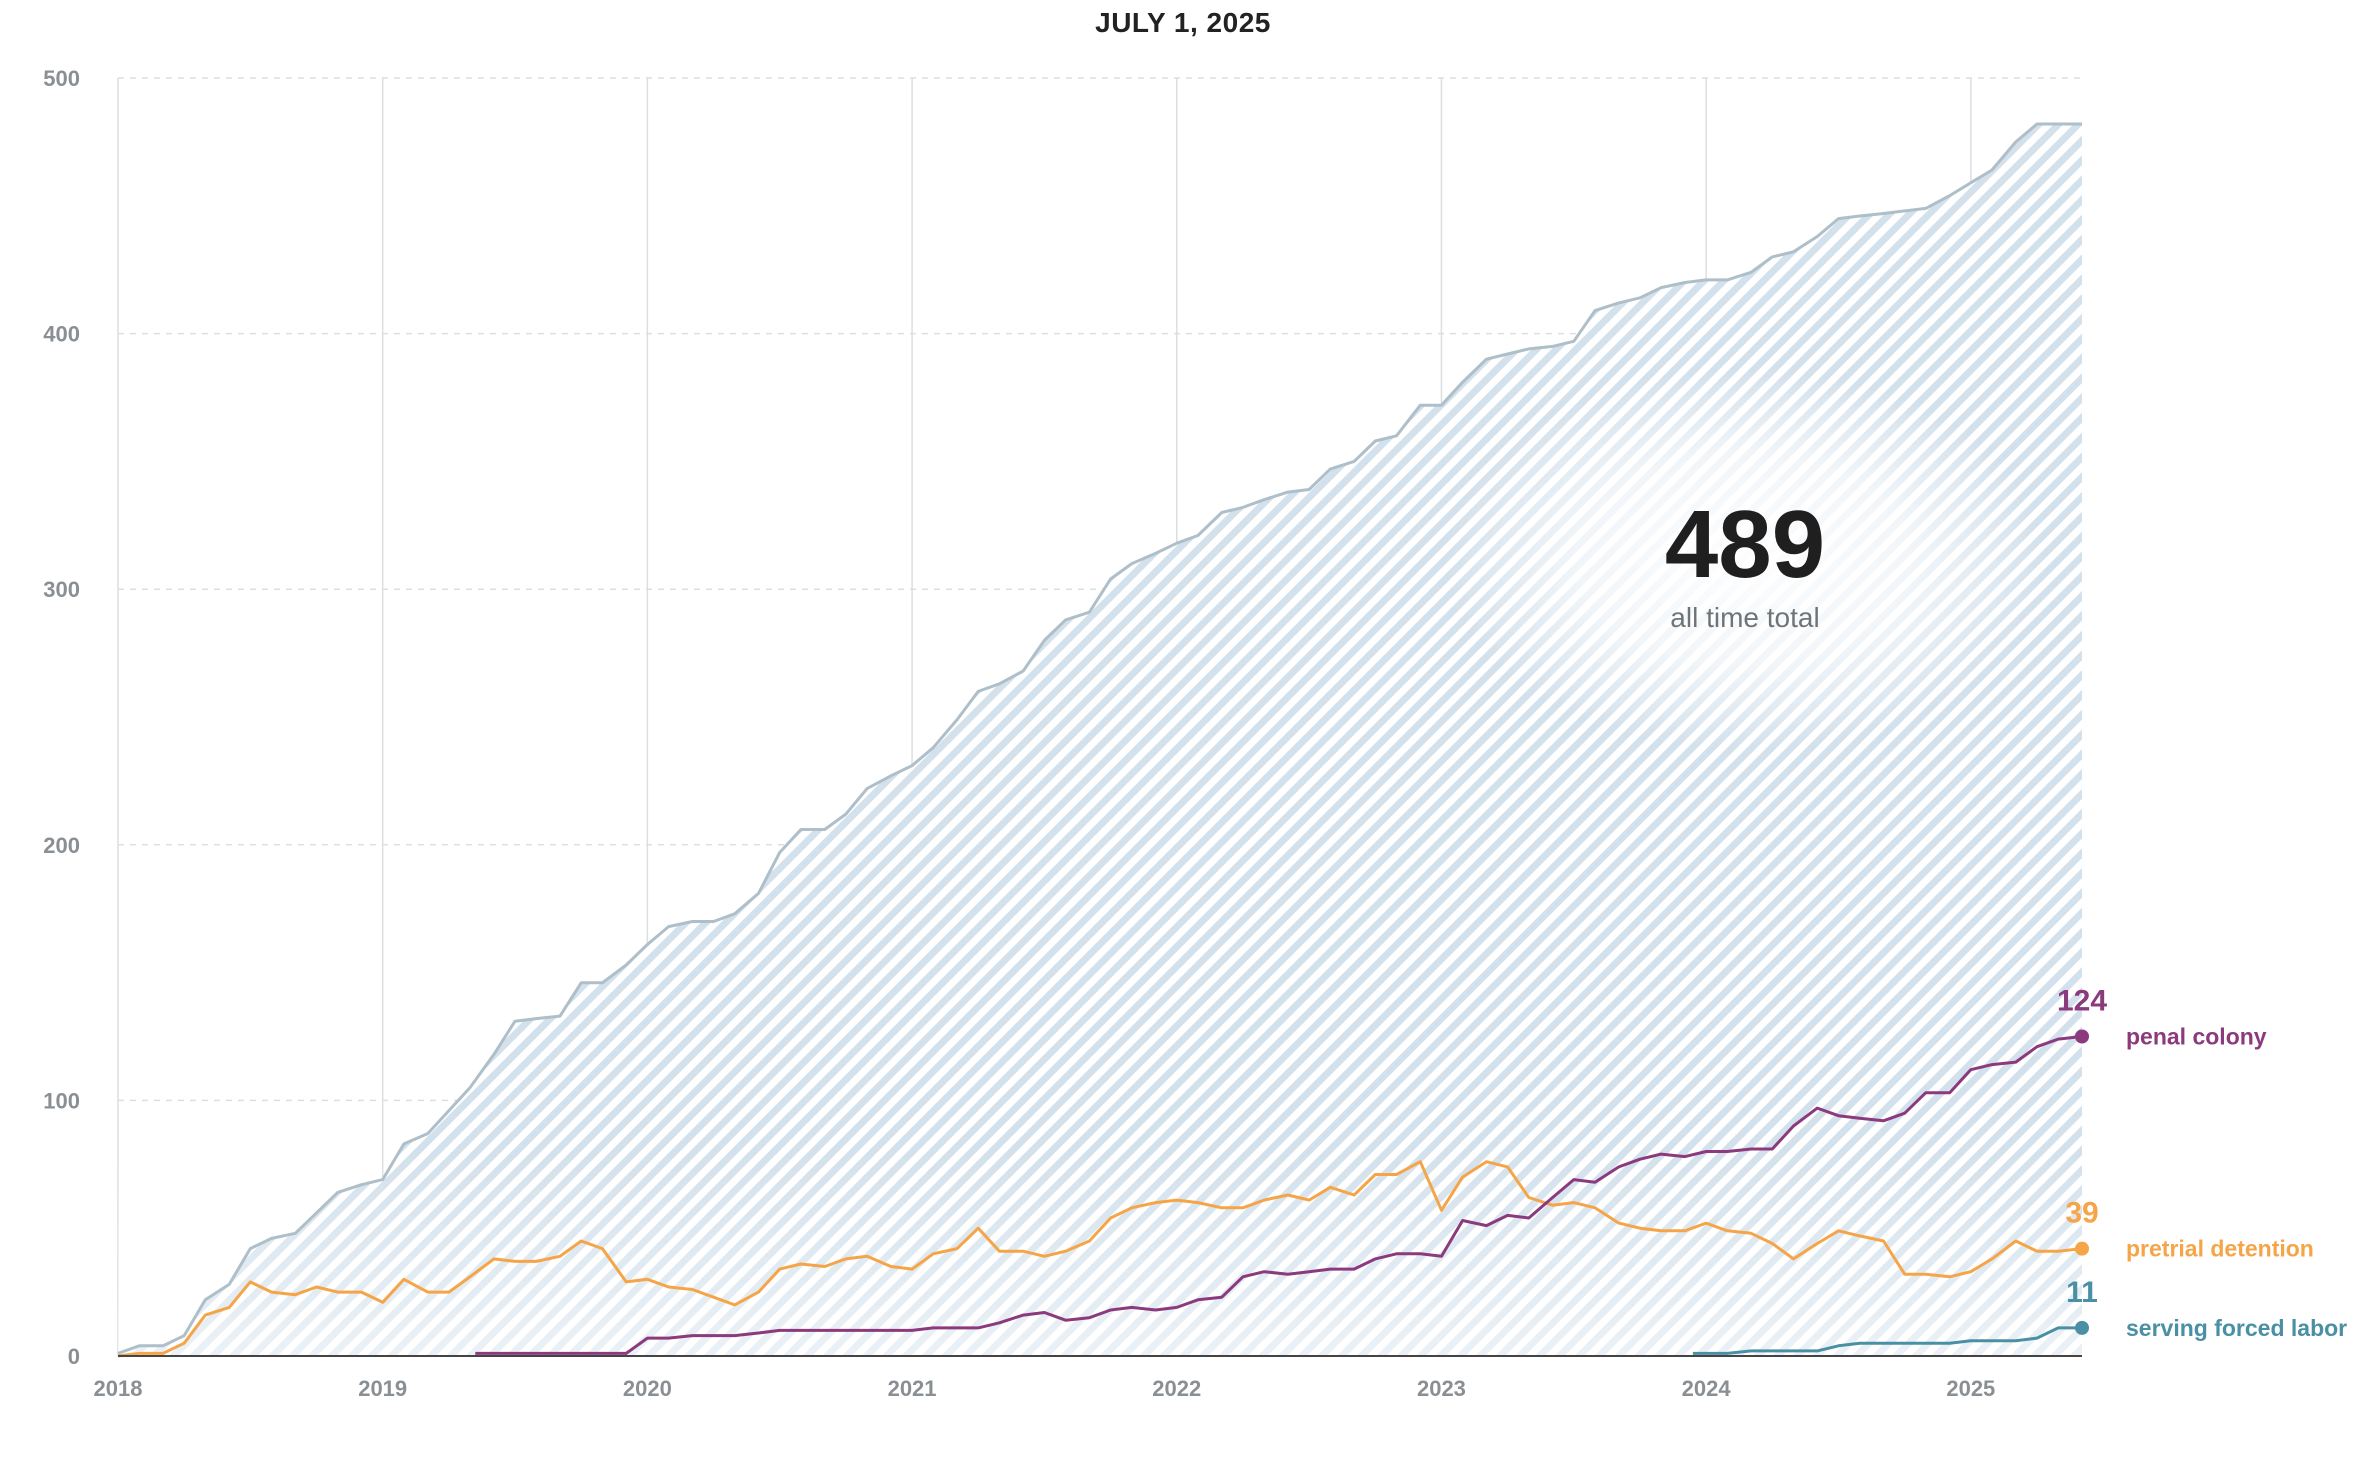 This screenshot has height=1480, width=2366. What do you see at coordinates (61, 845) in the screenshot?
I see `y-tick-label-200: 200` at bounding box center [61, 845].